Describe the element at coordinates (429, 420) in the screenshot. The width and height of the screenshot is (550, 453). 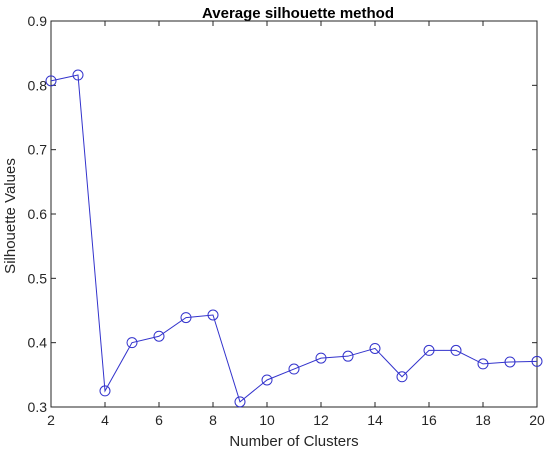
I see `x-tick-label: 16` at that location.